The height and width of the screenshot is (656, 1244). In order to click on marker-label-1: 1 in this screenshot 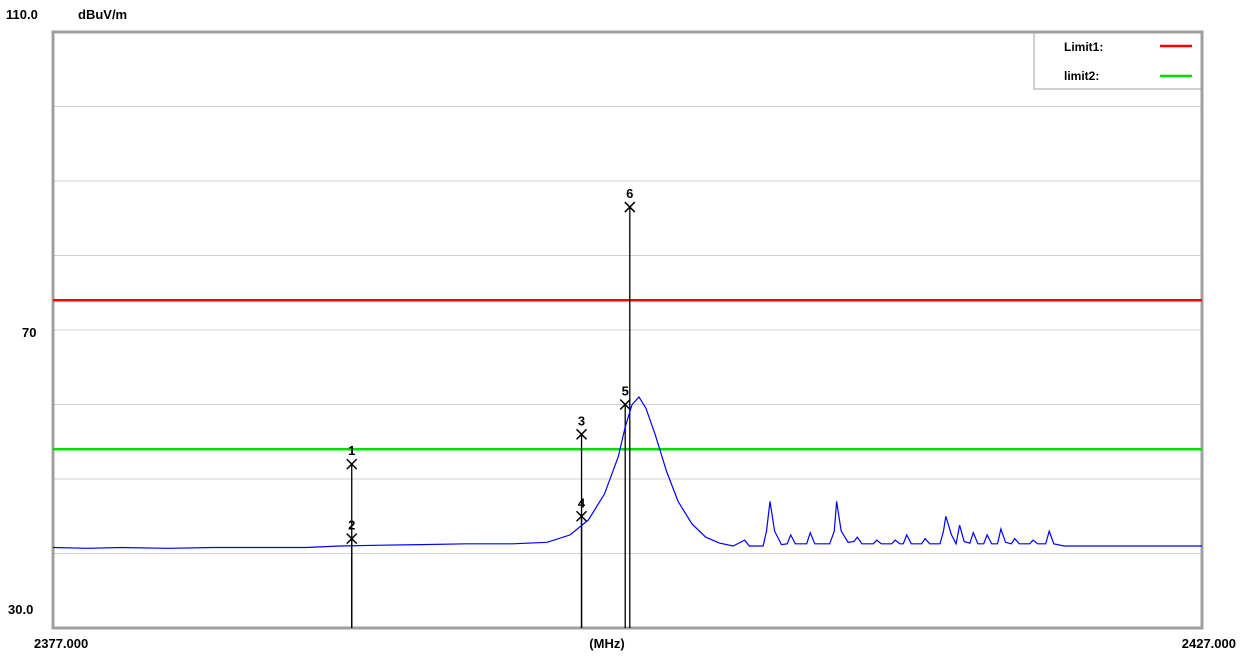, I will do `click(351, 450)`.